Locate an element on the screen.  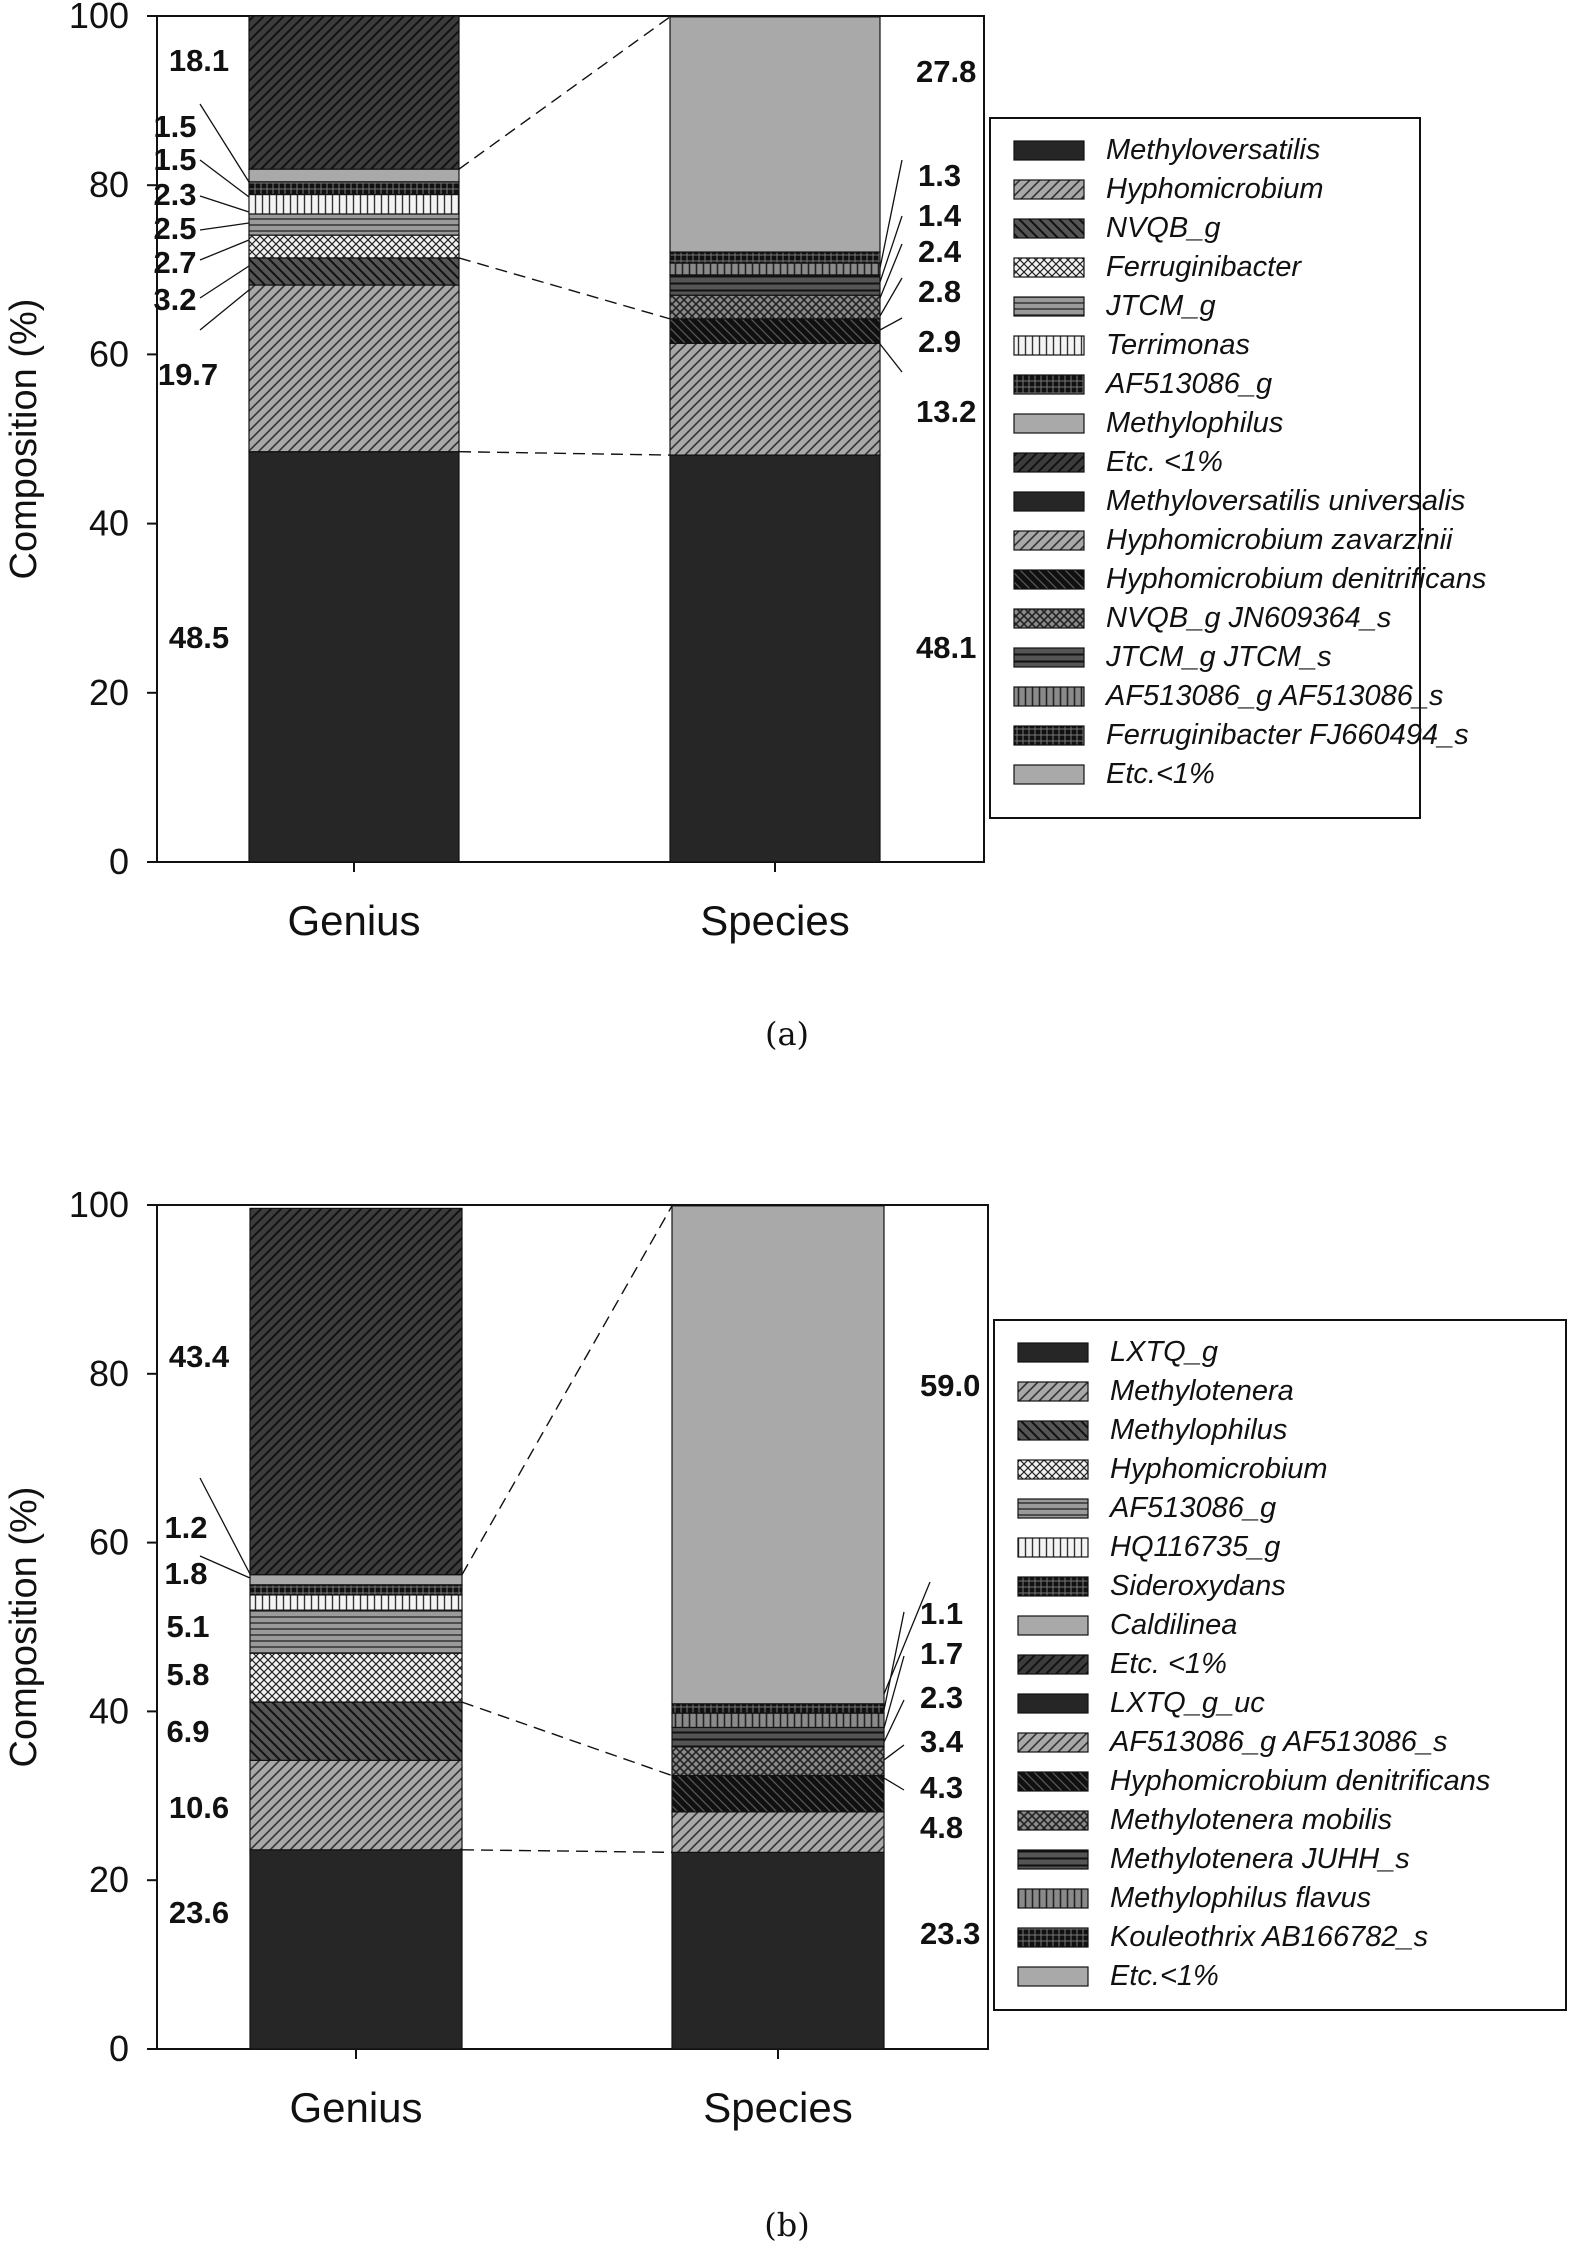
y-tick-label: 80 is located at coordinates (109, 1373).